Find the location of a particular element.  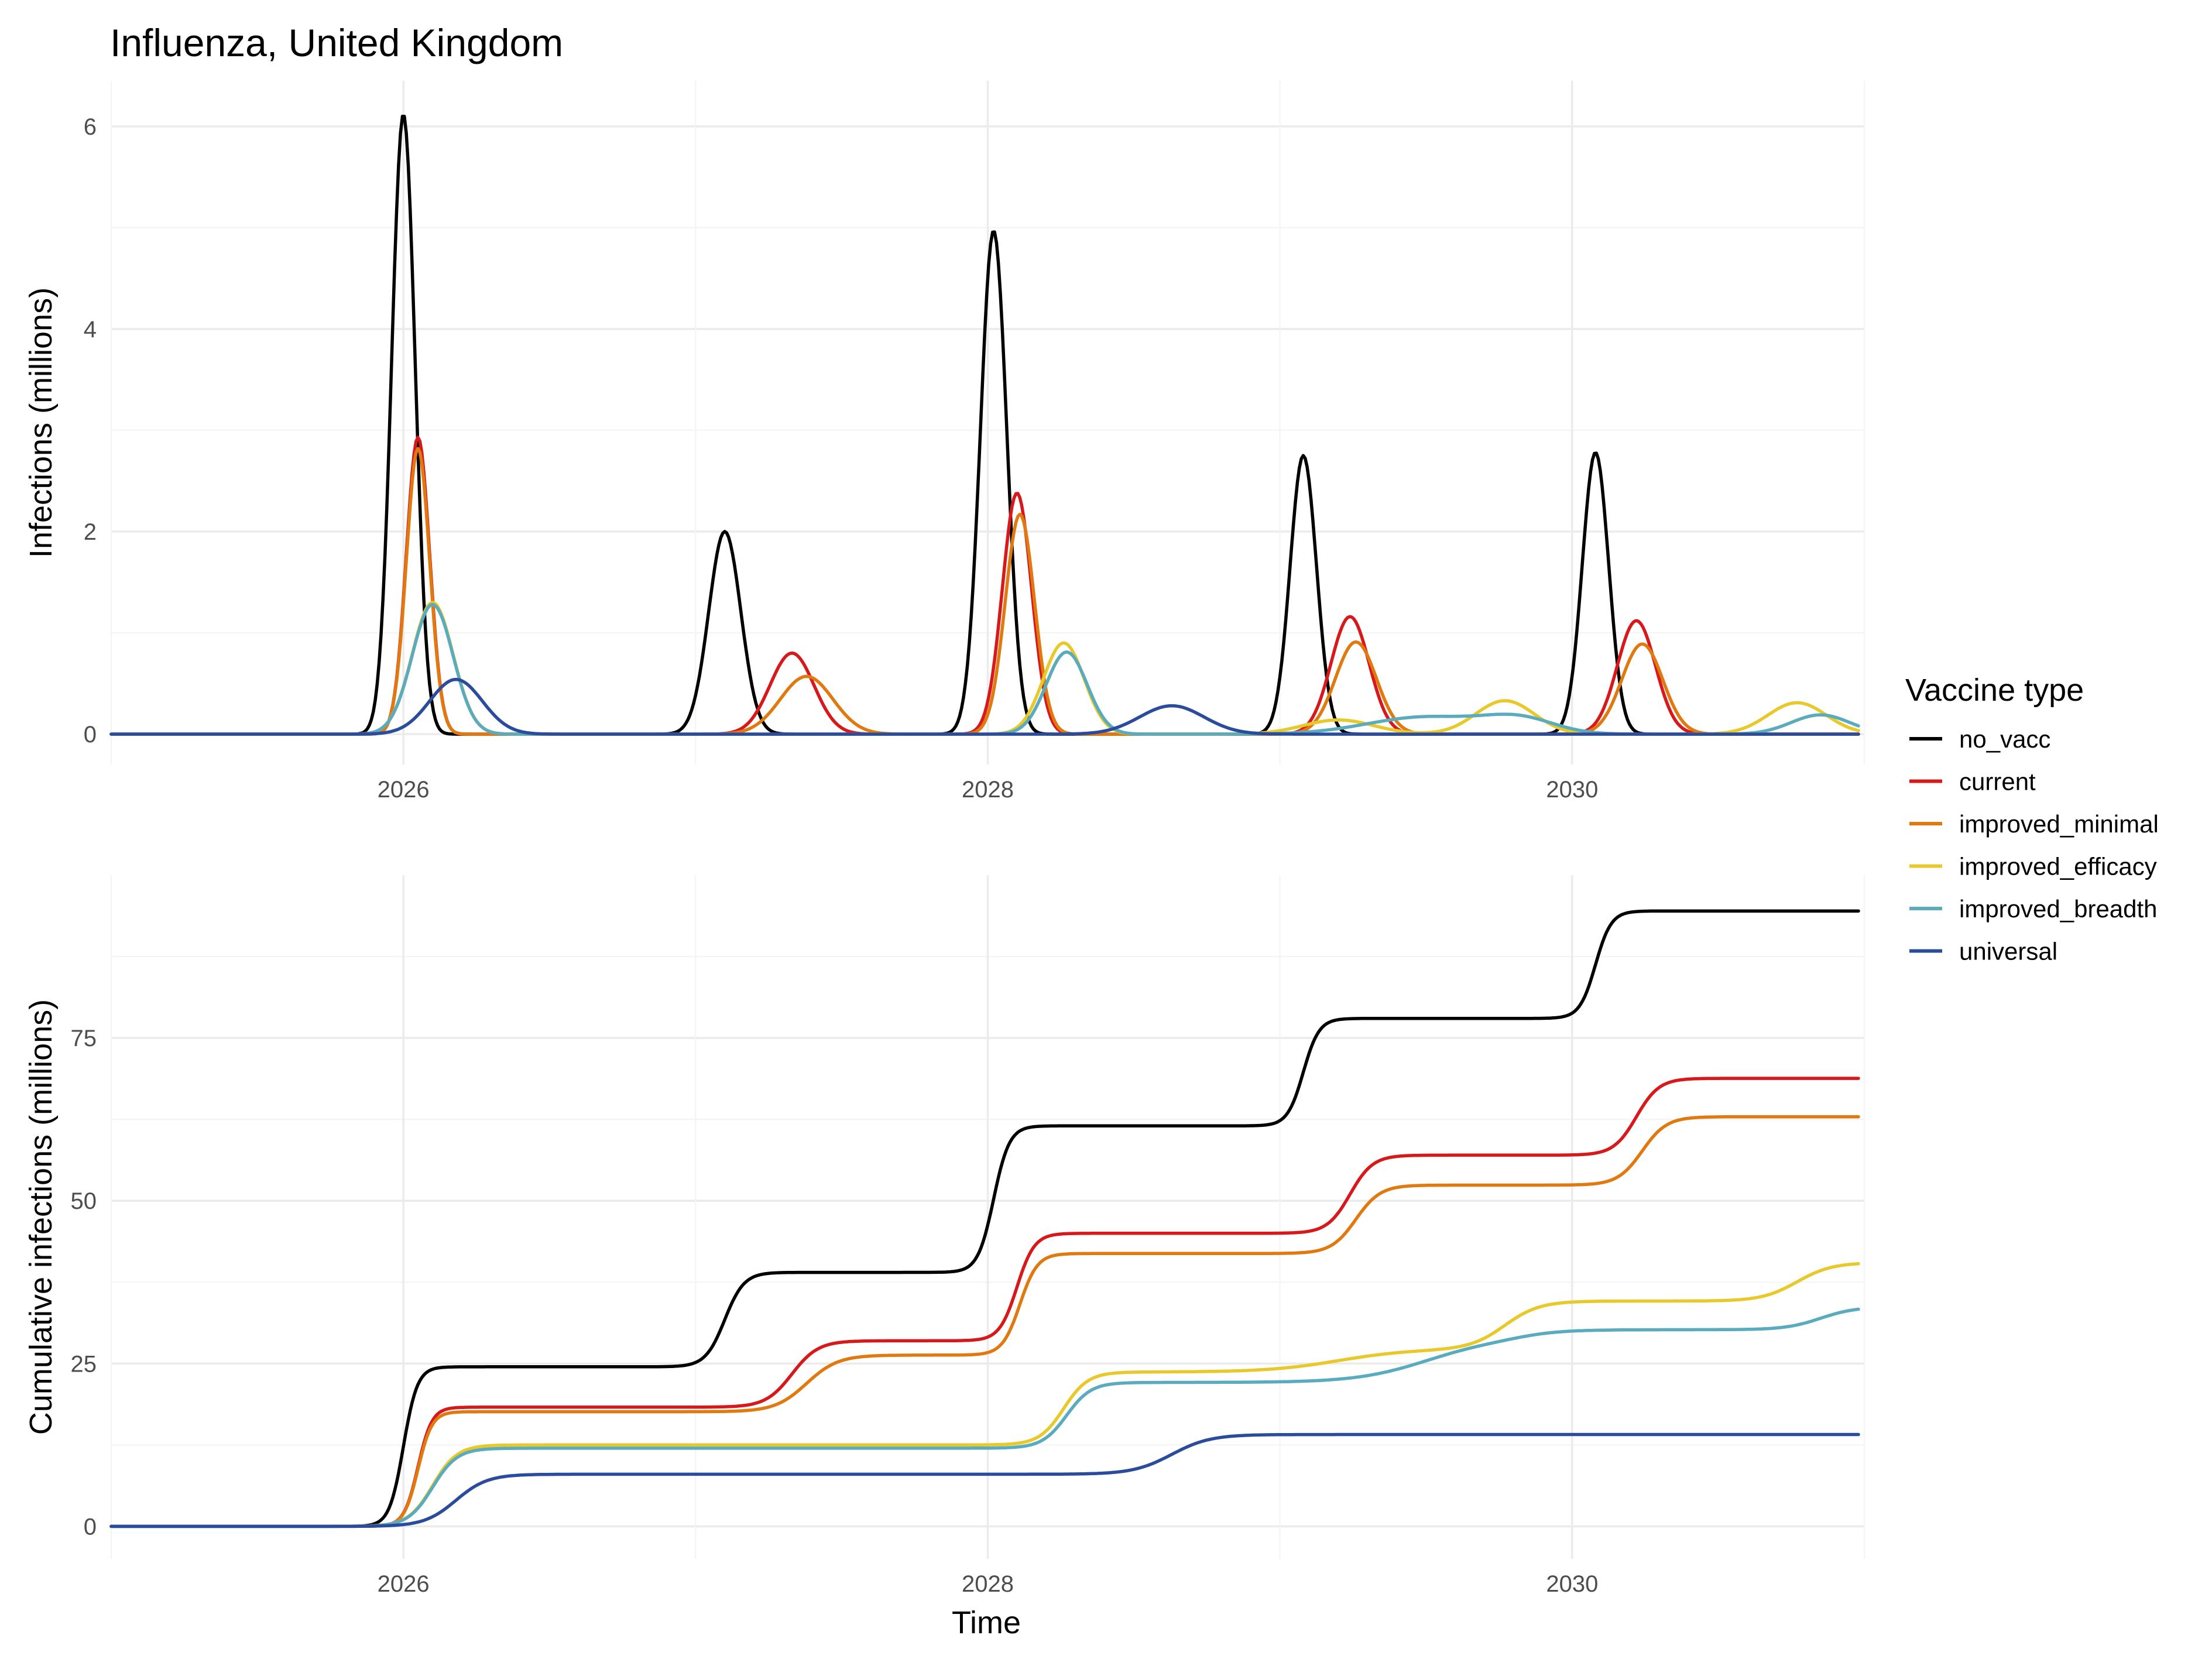

series-line-improved-efficacy is located at coordinates (984, 1395).